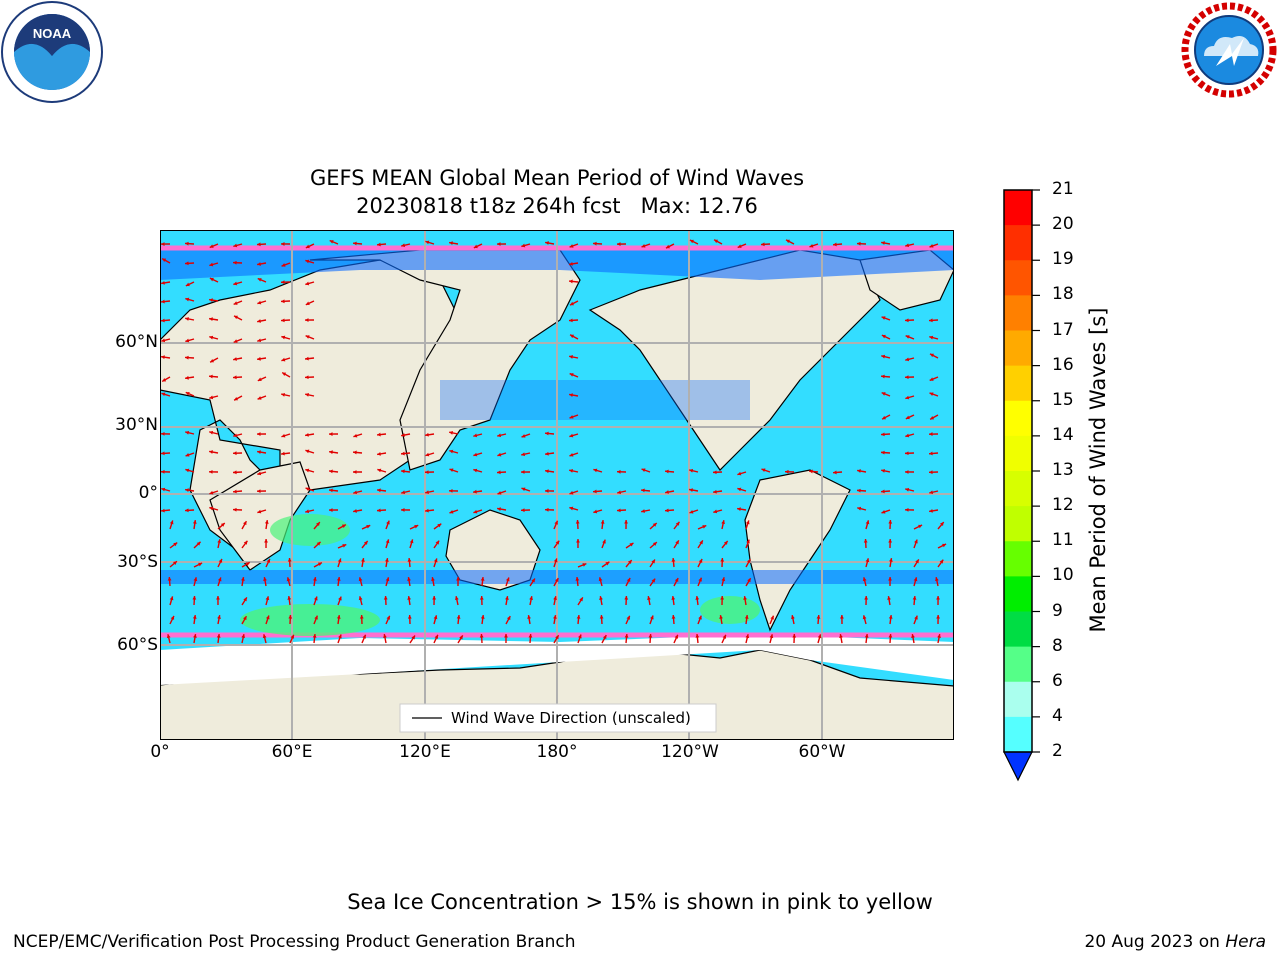 Image resolution: width=1280 pixels, height=960 pixels. Describe the element at coordinates (136, 342) in the screenshot. I see `lat-label-60n: 60°N` at that location.